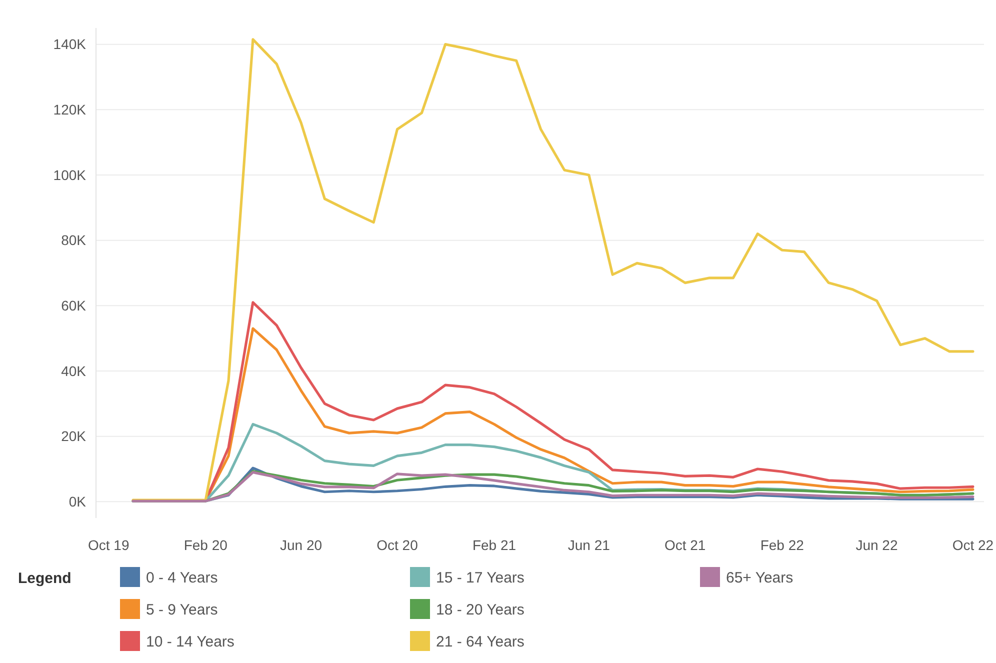  Describe the element at coordinates (182, 609) in the screenshot. I see `legend-label: 5 - 9 Years` at that location.